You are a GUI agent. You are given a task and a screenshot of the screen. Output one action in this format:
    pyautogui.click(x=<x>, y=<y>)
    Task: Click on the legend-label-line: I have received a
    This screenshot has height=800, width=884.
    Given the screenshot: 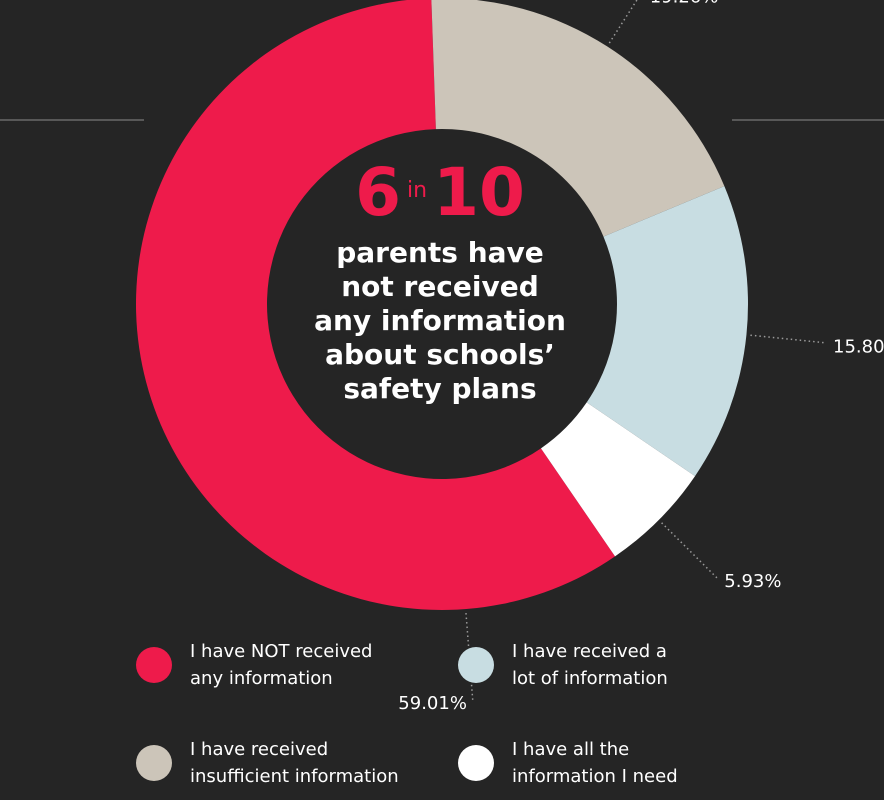 What is the action you would take?
    pyautogui.click(x=589, y=651)
    